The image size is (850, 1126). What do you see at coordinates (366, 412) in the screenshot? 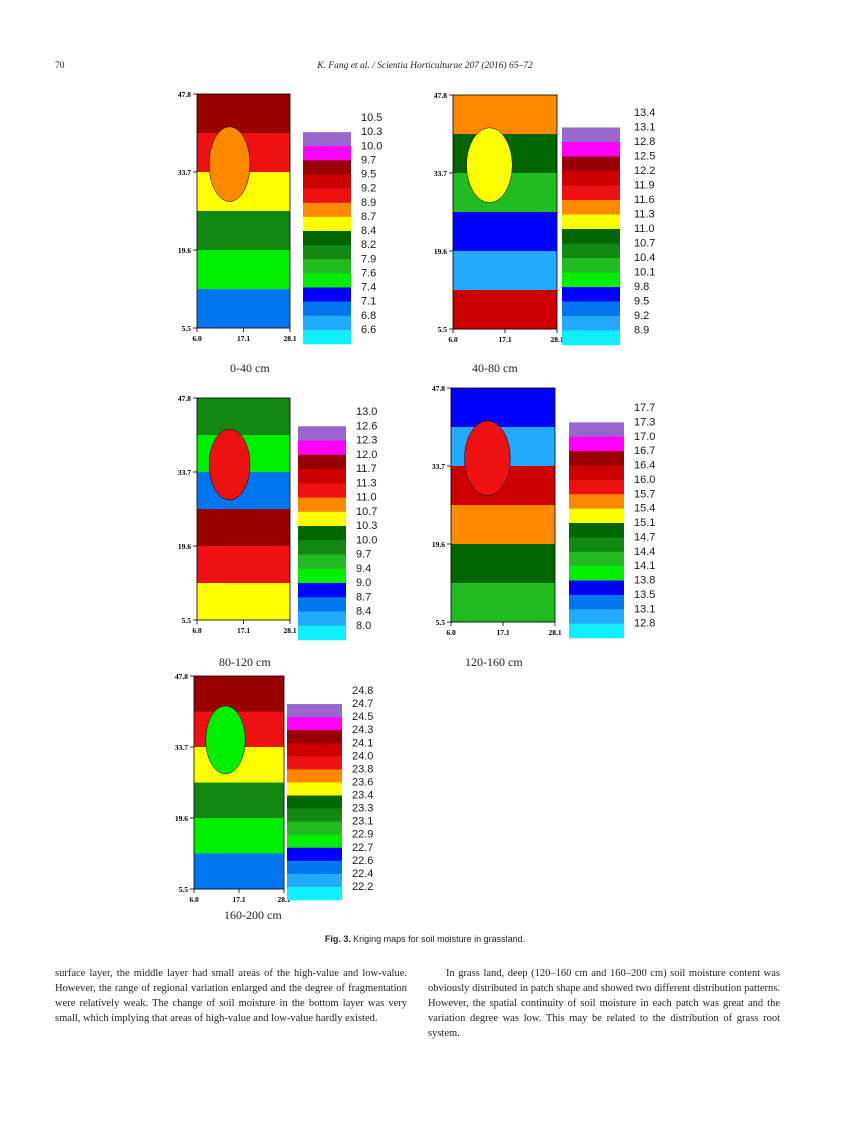
I see `legend-value: 13.0` at bounding box center [366, 412].